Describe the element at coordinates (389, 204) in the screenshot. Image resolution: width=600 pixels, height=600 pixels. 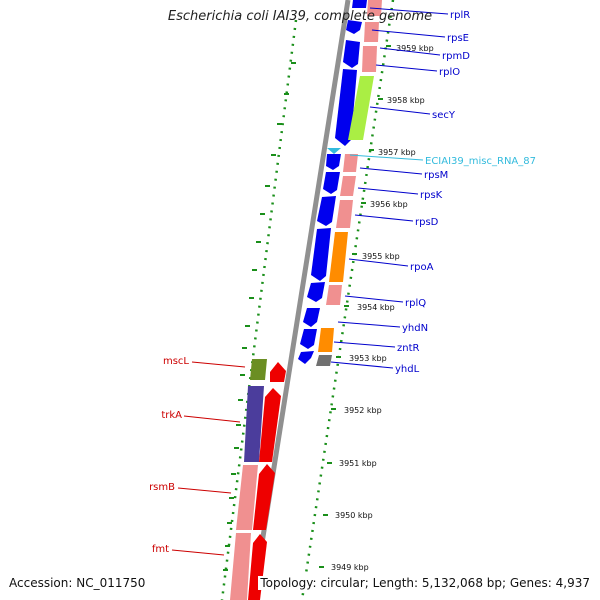
I see `tick-label: 3956 kbp` at that location.